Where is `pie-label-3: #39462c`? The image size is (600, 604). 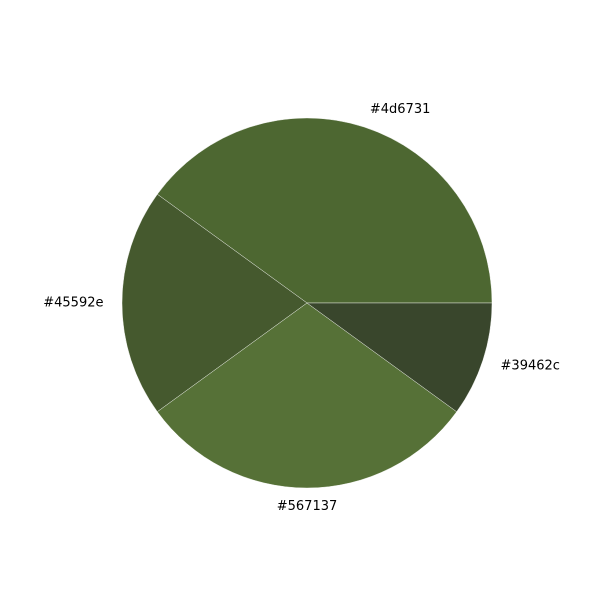 pie-label-3: #39462c is located at coordinates (530, 365).